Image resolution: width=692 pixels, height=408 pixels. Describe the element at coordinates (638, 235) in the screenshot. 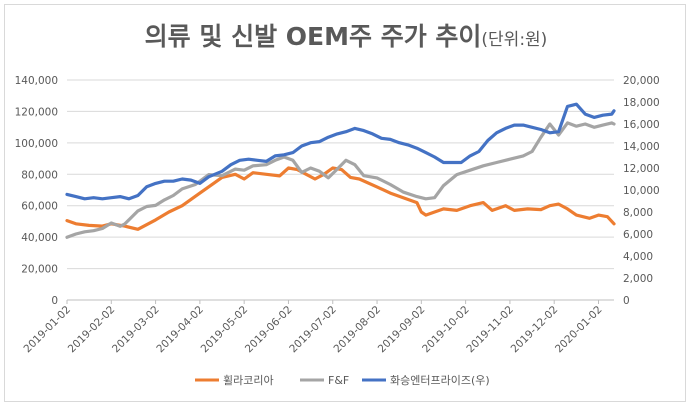

I see `right-tick-label: 6,000` at that location.